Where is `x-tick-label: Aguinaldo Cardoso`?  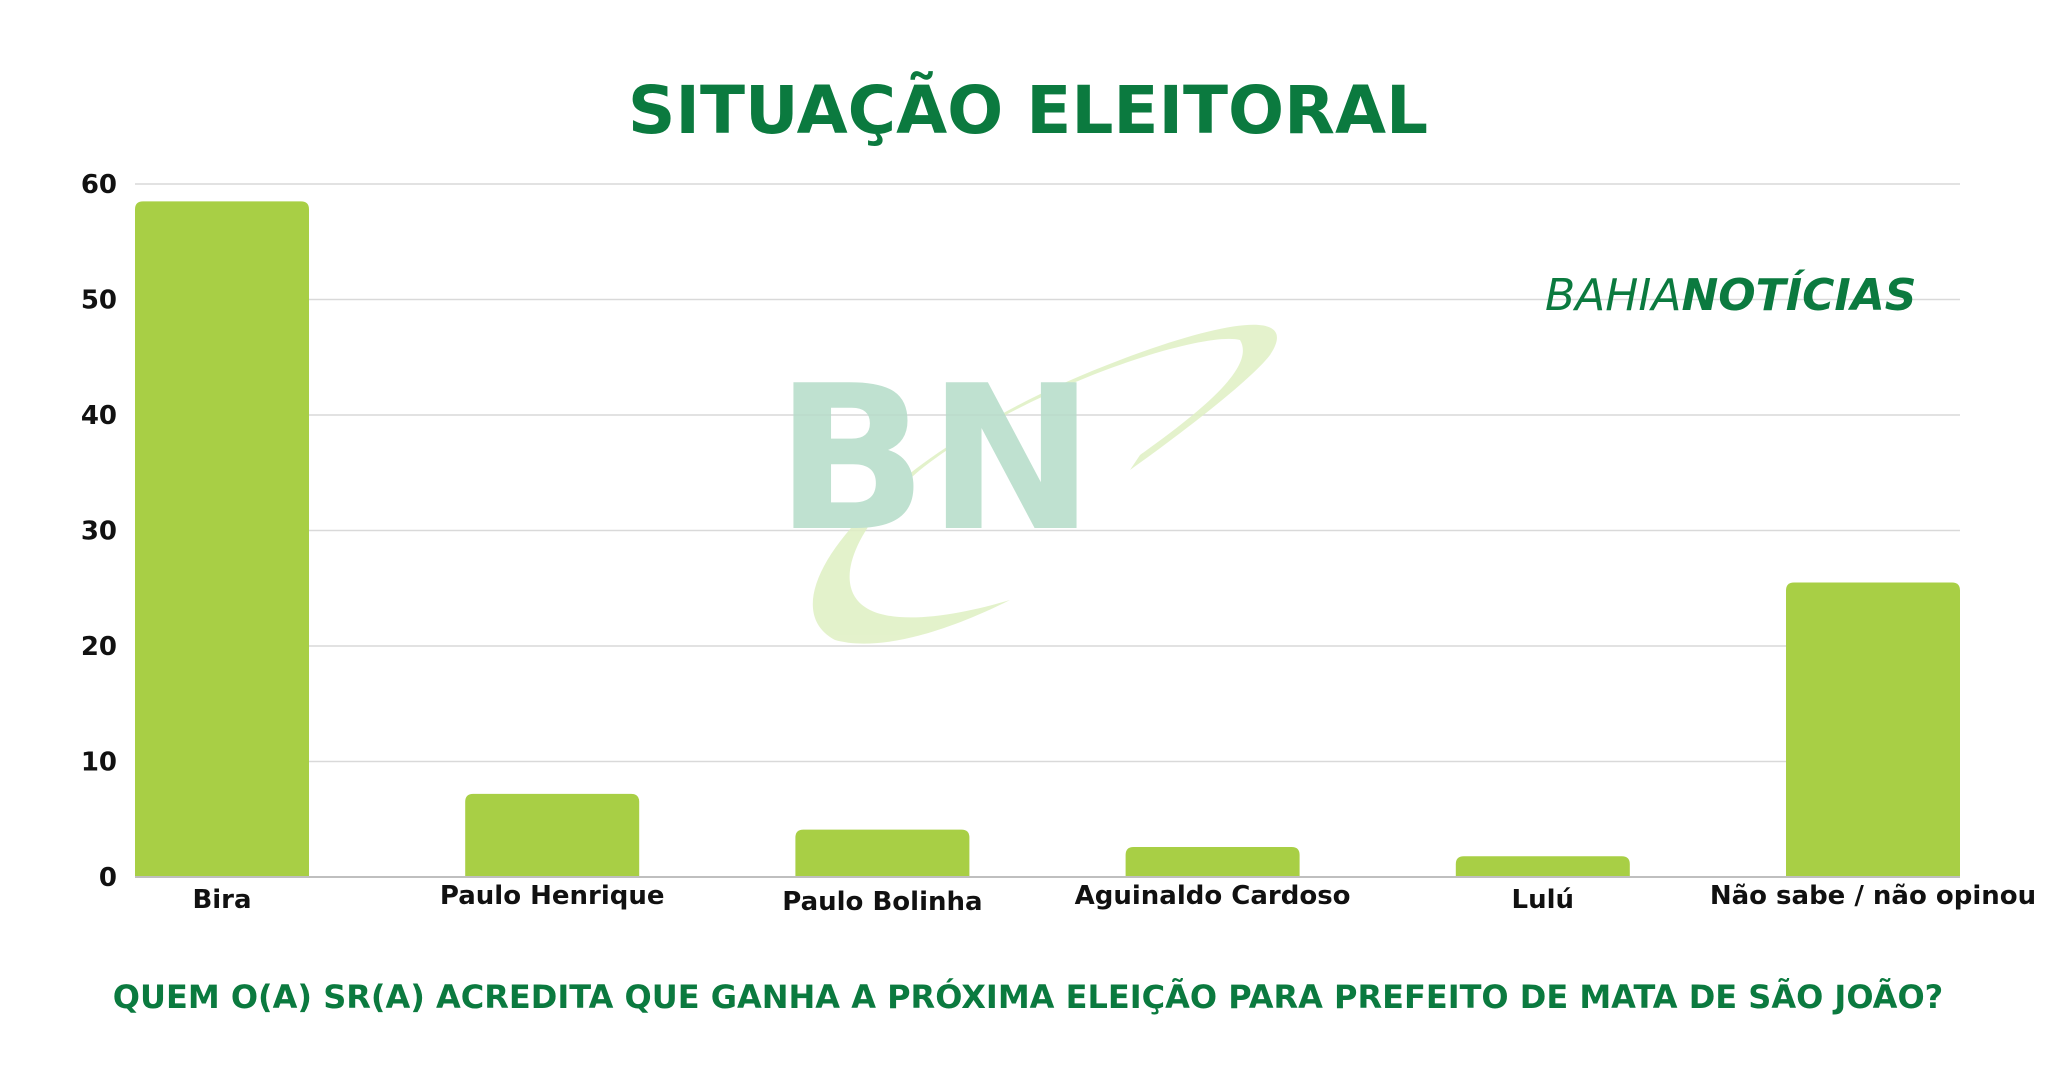
x-tick-label: Aguinaldo Cardoso is located at coordinates (1213, 896).